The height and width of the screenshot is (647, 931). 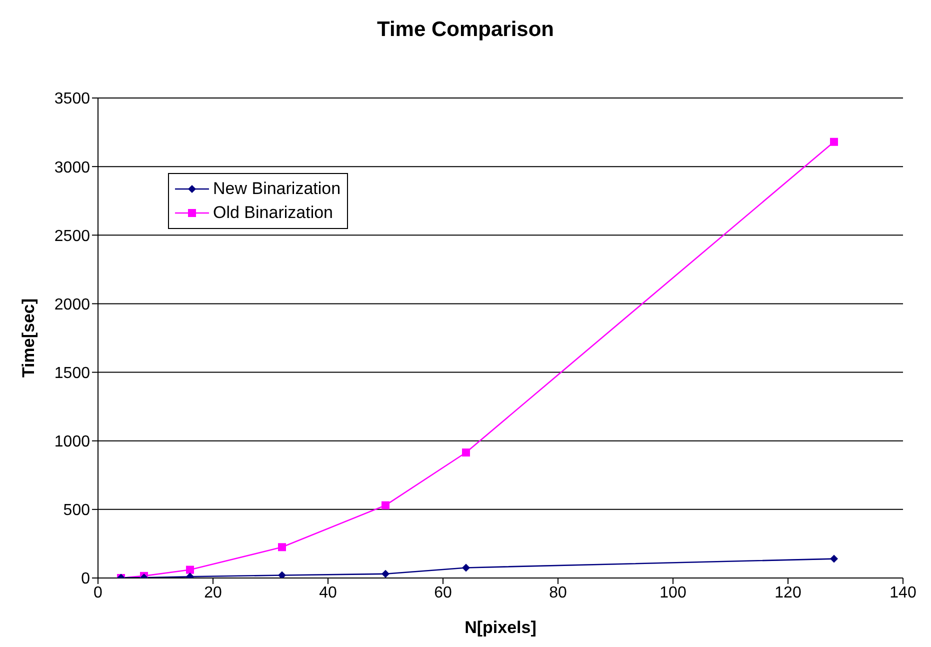 I want to click on y-tick-label: 500, so click(x=76, y=511).